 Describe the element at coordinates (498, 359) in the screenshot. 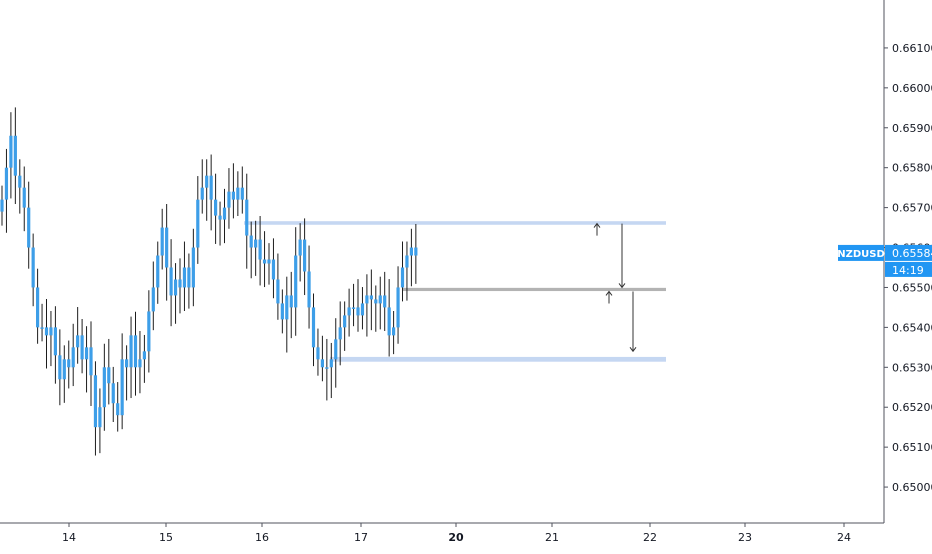

I see `lower-zone` at that location.